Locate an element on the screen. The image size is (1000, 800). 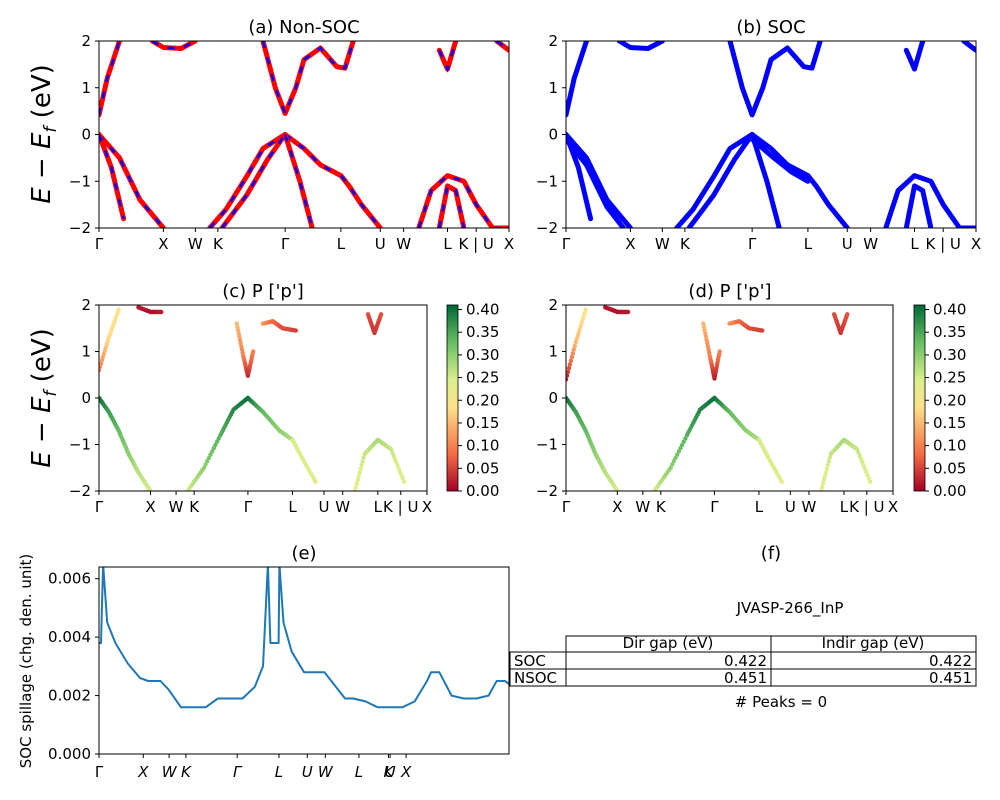
panel-d-title: (d) P ['p'] is located at coordinates (729, 291).